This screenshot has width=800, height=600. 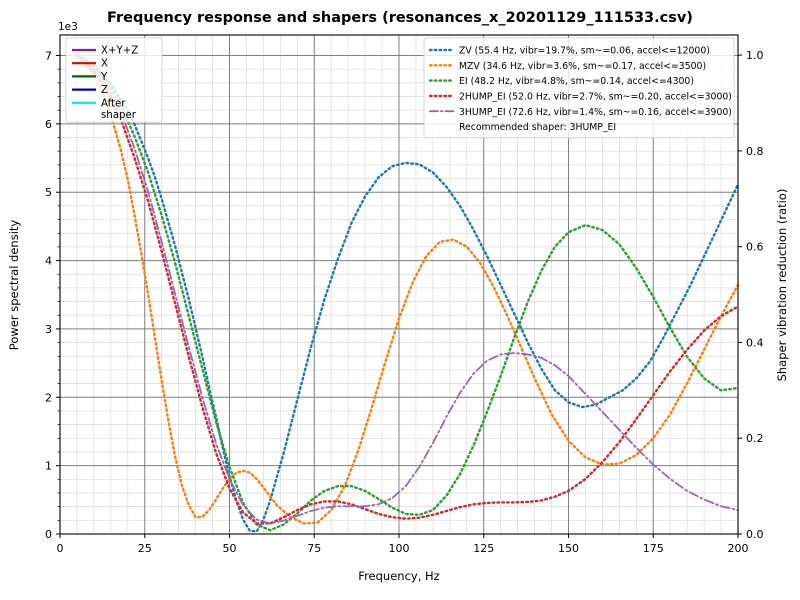 I want to click on legend-label-z: Z, so click(x=104, y=90).